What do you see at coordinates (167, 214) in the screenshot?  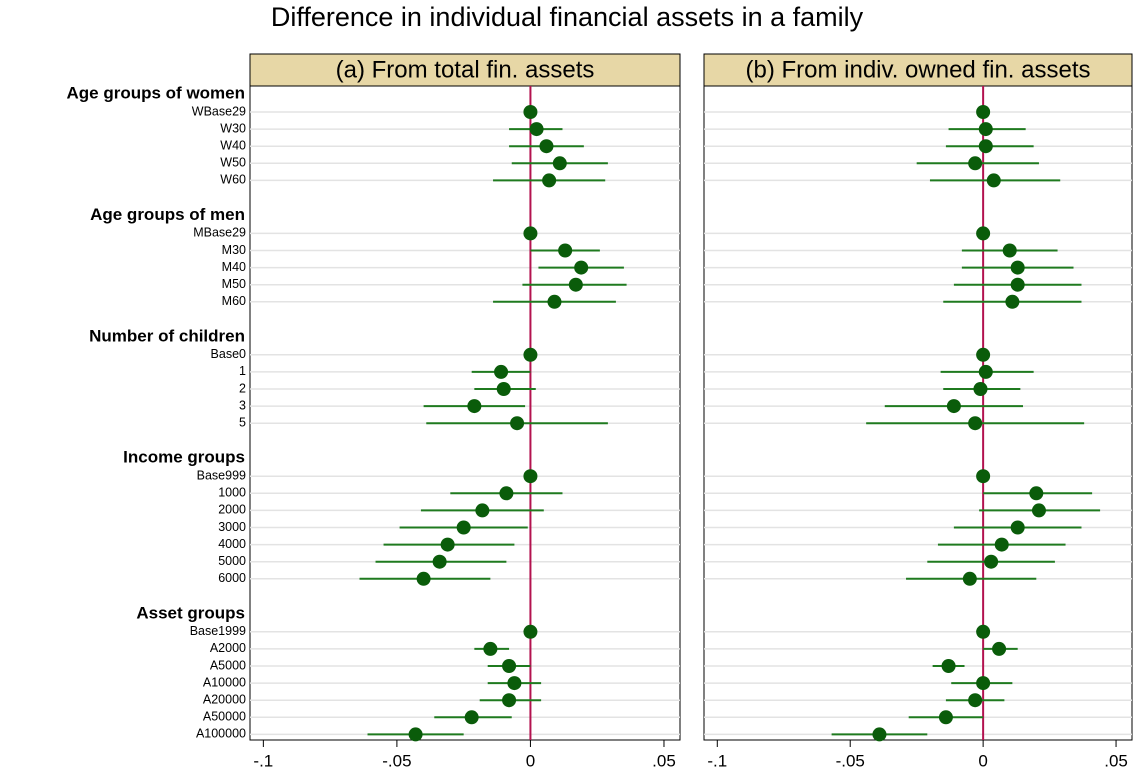 I see `group-label: Age groups of men` at bounding box center [167, 214].